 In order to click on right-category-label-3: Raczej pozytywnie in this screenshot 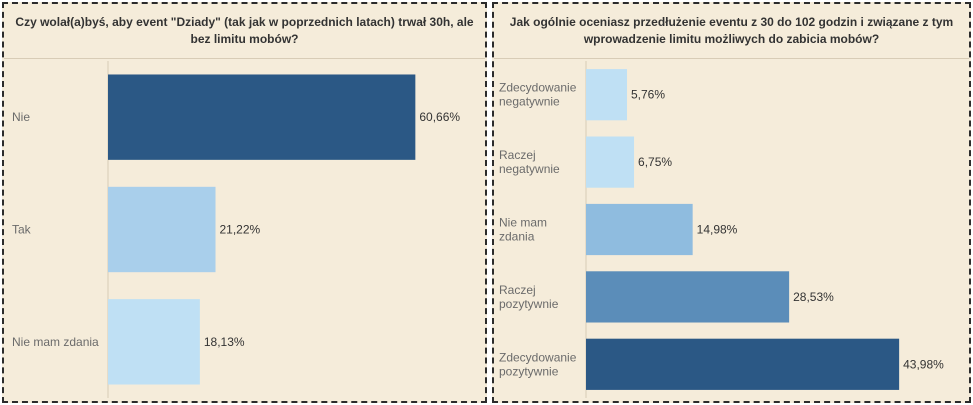, I will do `click(529, 297)`.